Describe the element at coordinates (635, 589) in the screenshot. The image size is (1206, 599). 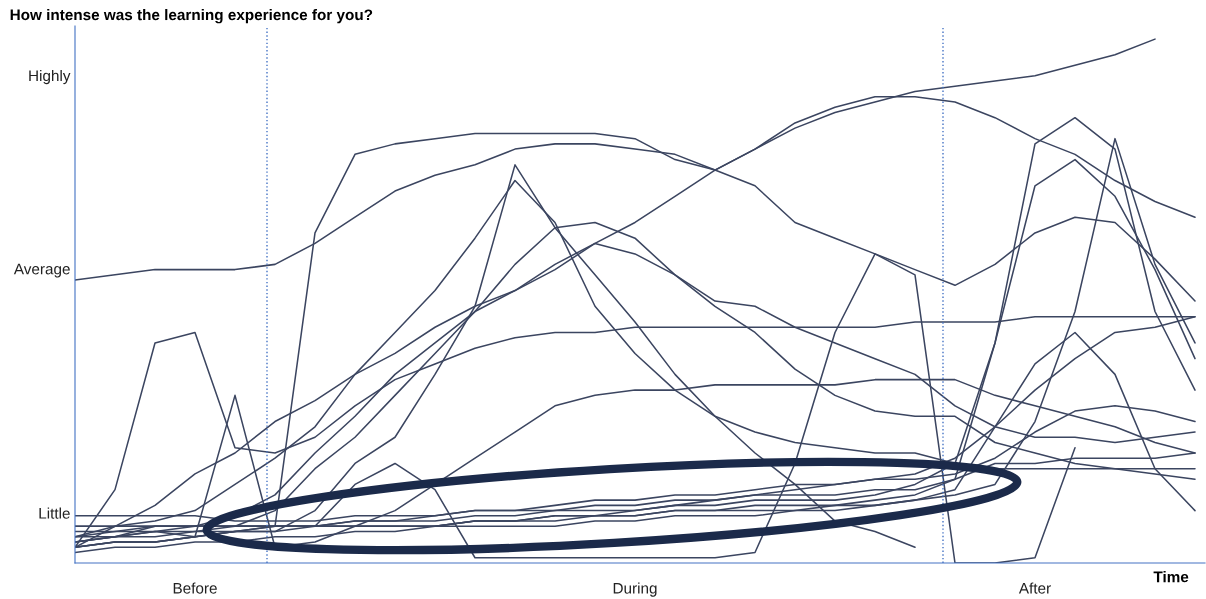
I see `x-tick-label: During` at that location.